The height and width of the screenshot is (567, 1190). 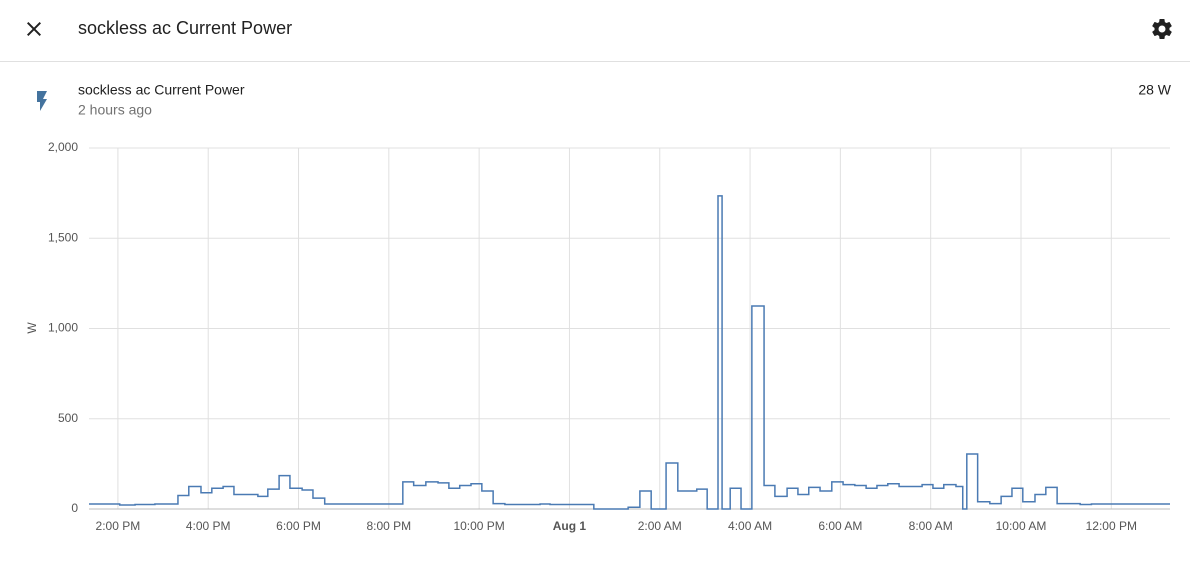 I want to click on y-axis-label: W, so click(x=32, y=328).